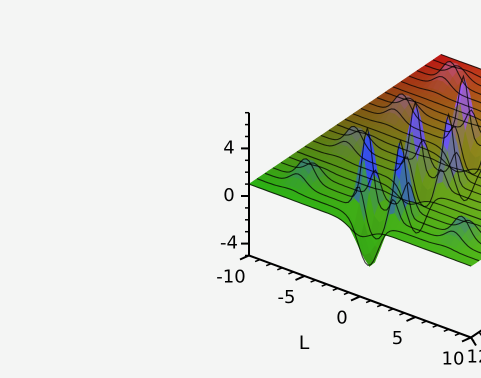 Image resolution: width=481 pixels, height=378 pixels. What do you see at coordinates (287, 297) in the screenshot?
I see `l-tick-label: -5` at bounding box center [287, 297].